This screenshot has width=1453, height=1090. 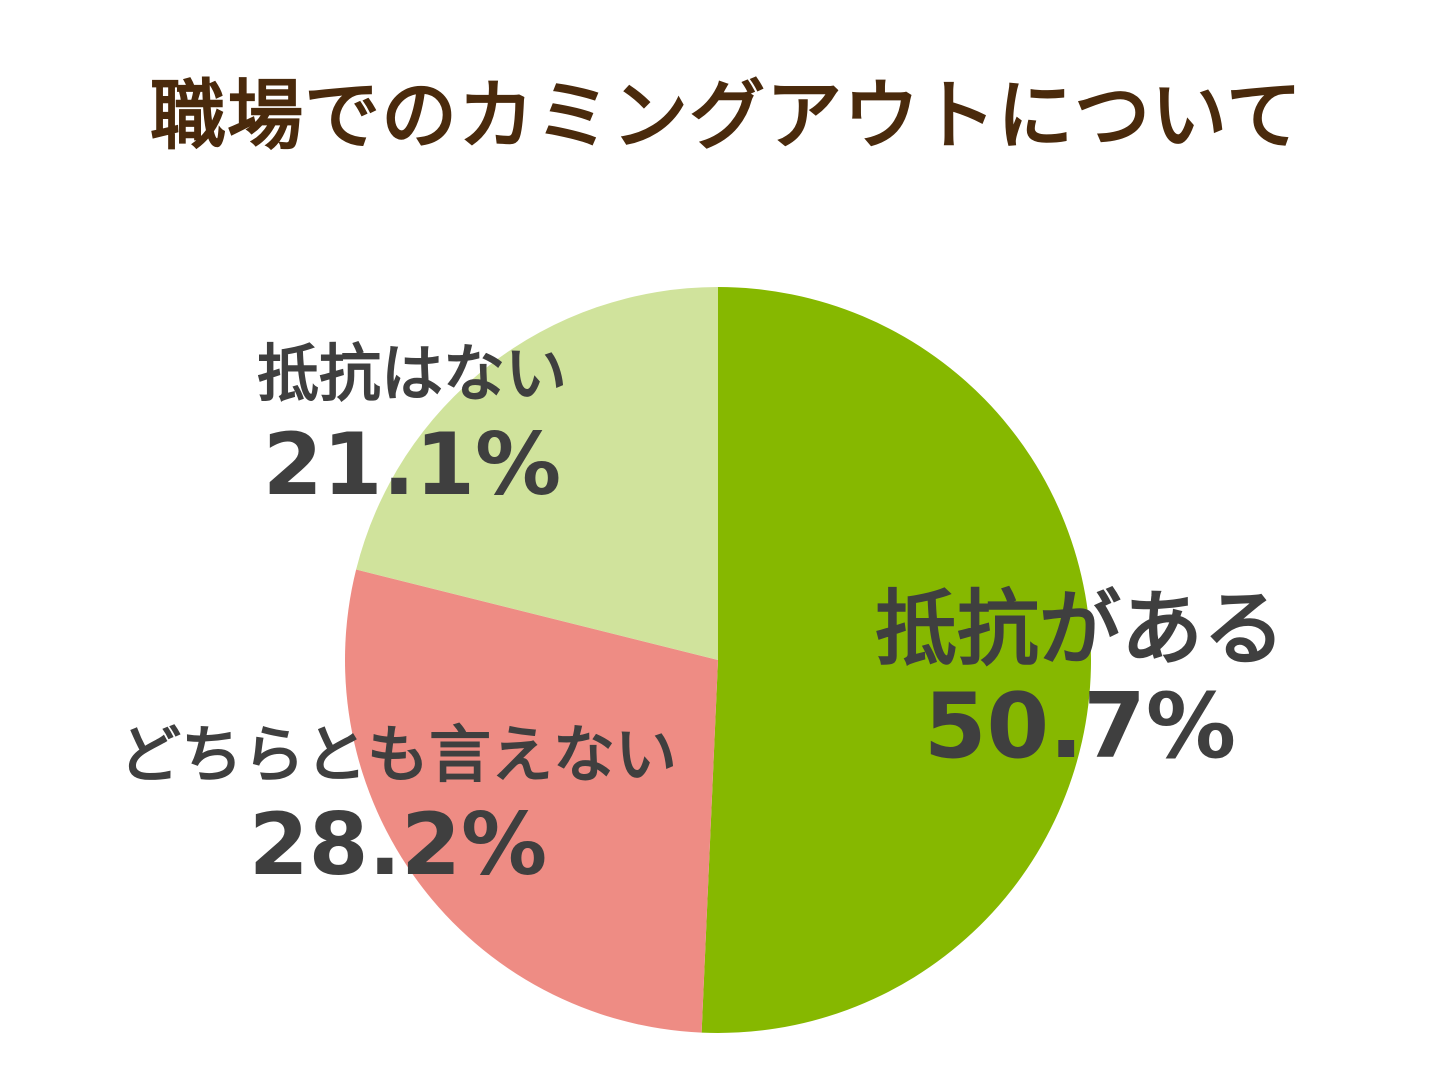 What do you see at coordinates (398, 845) in the screenshot?
I see `slice-value-dochira-tomo: 28.2%` at bounding box center [398, 845].